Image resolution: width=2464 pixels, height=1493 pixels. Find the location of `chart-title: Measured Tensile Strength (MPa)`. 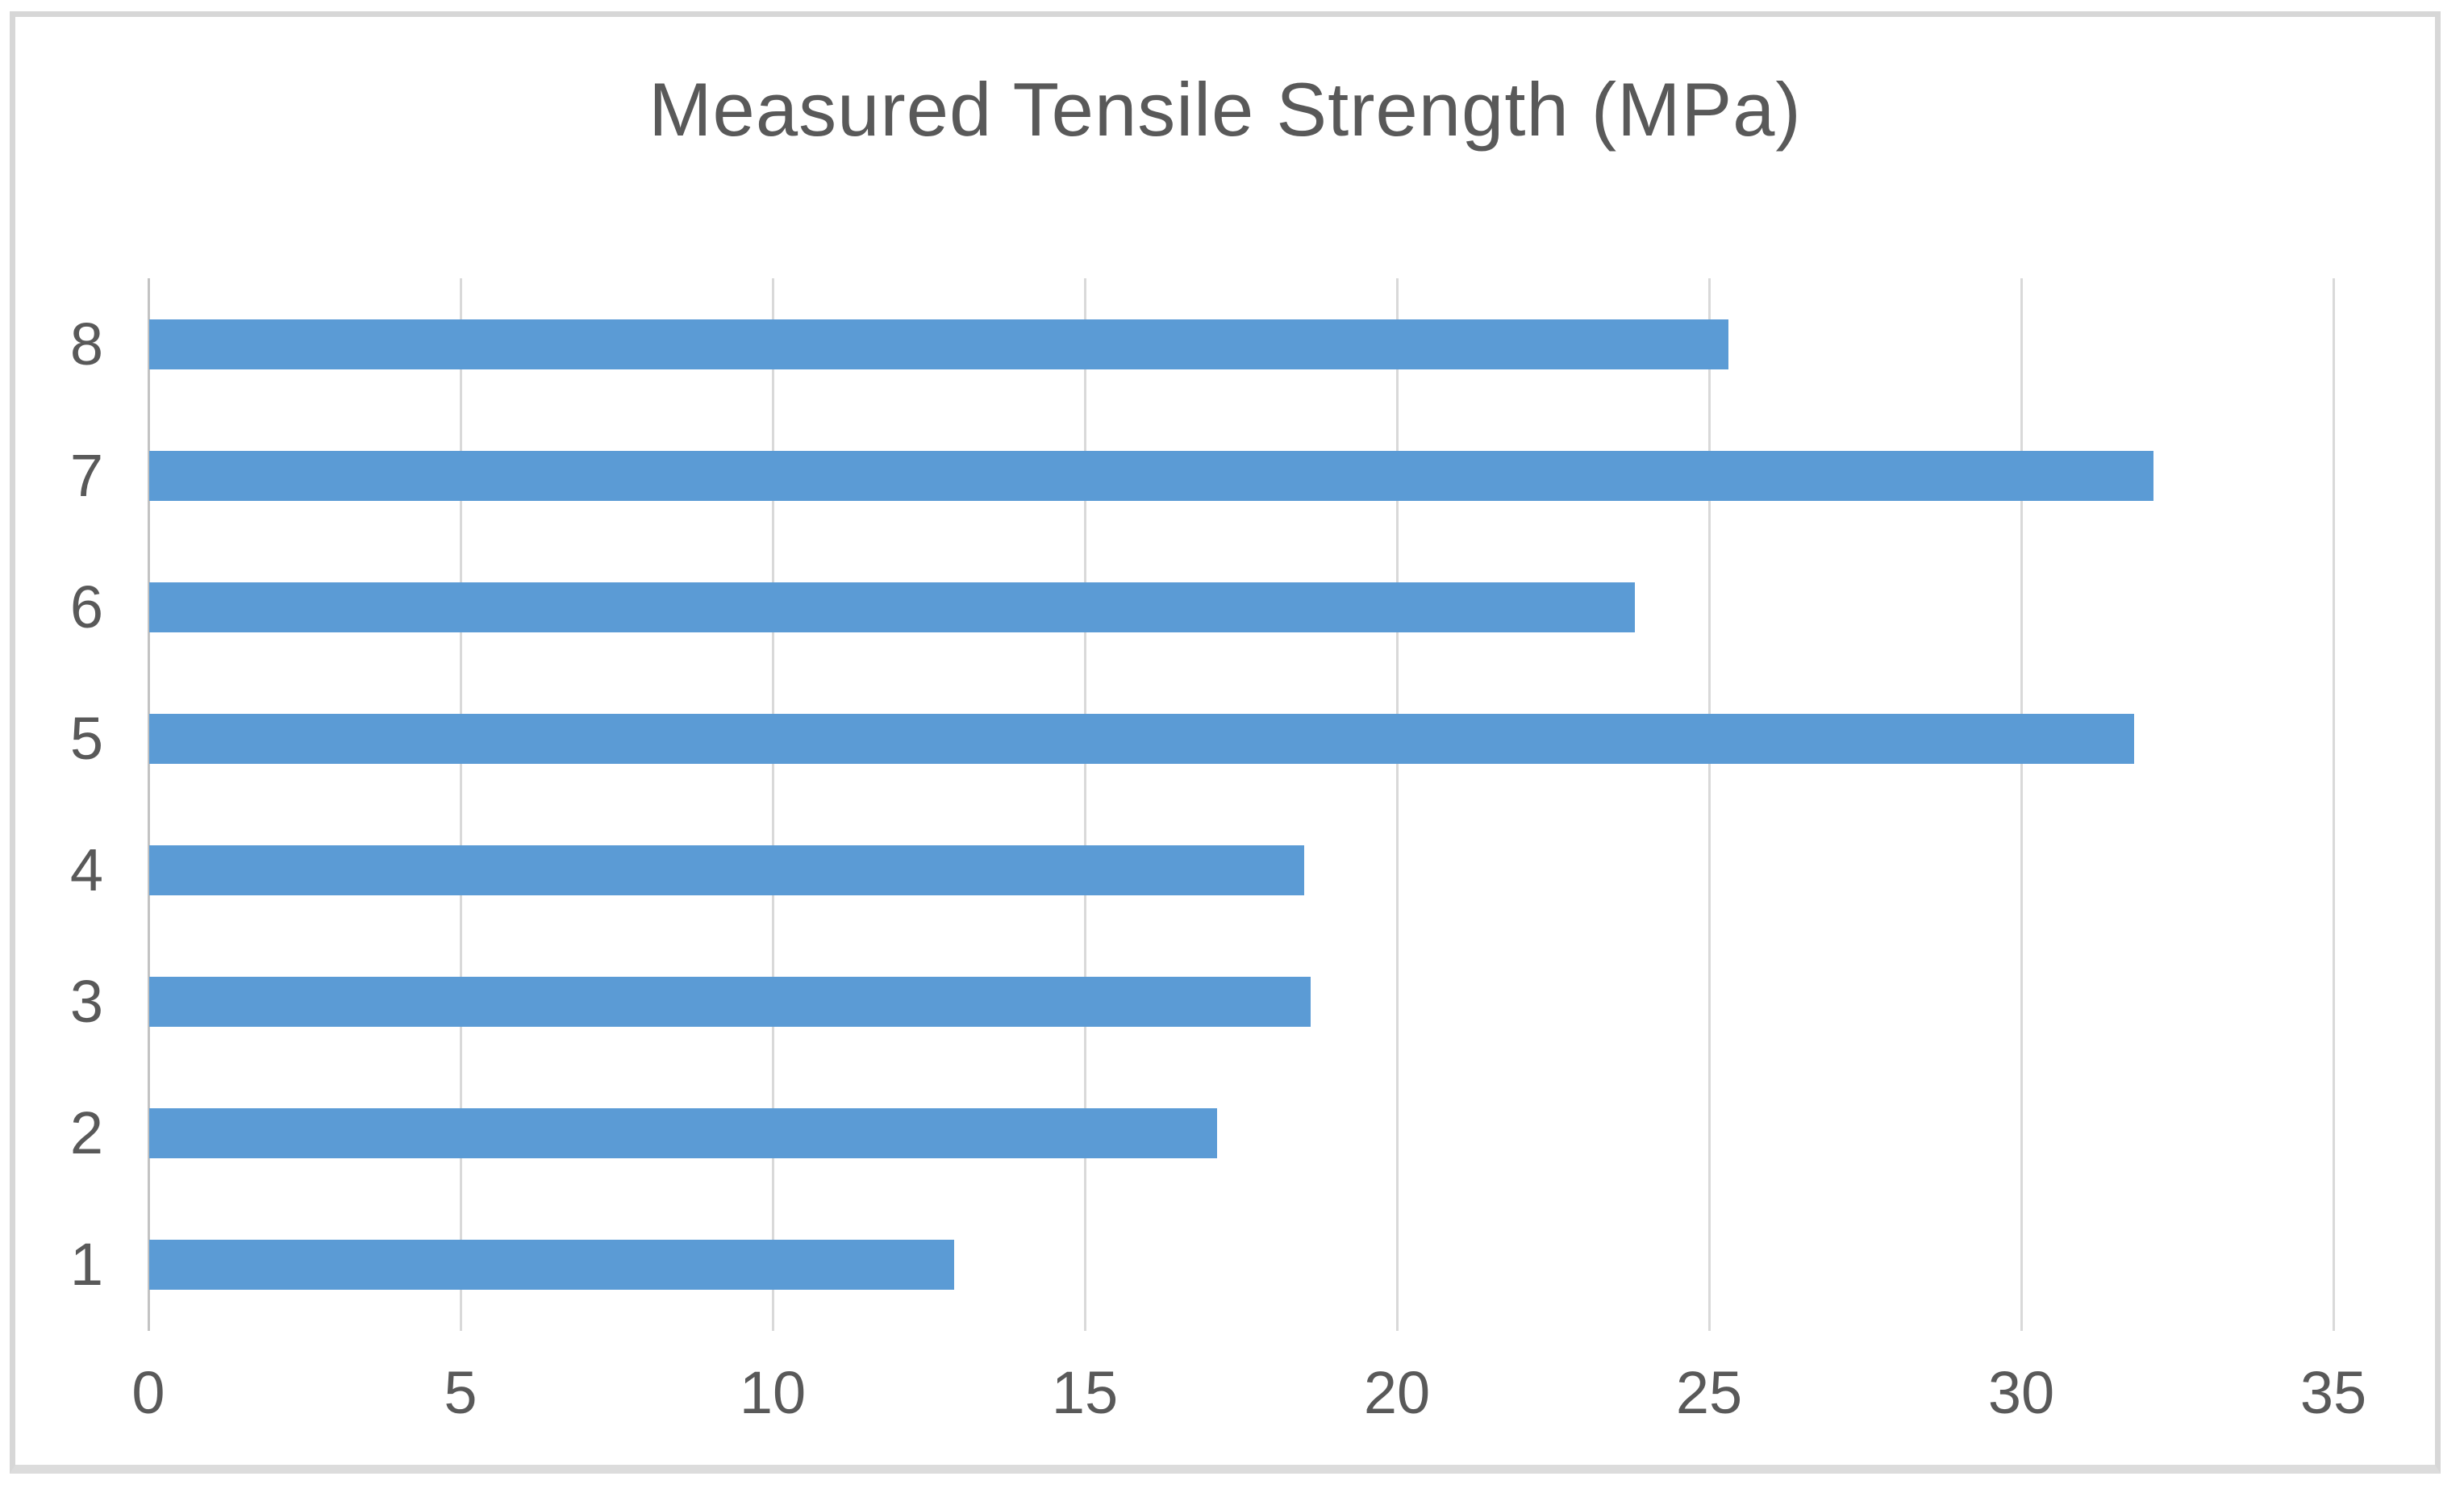

chart-title: Measured Tensile Strength (MPa) is located at coordinates (1225, 109).